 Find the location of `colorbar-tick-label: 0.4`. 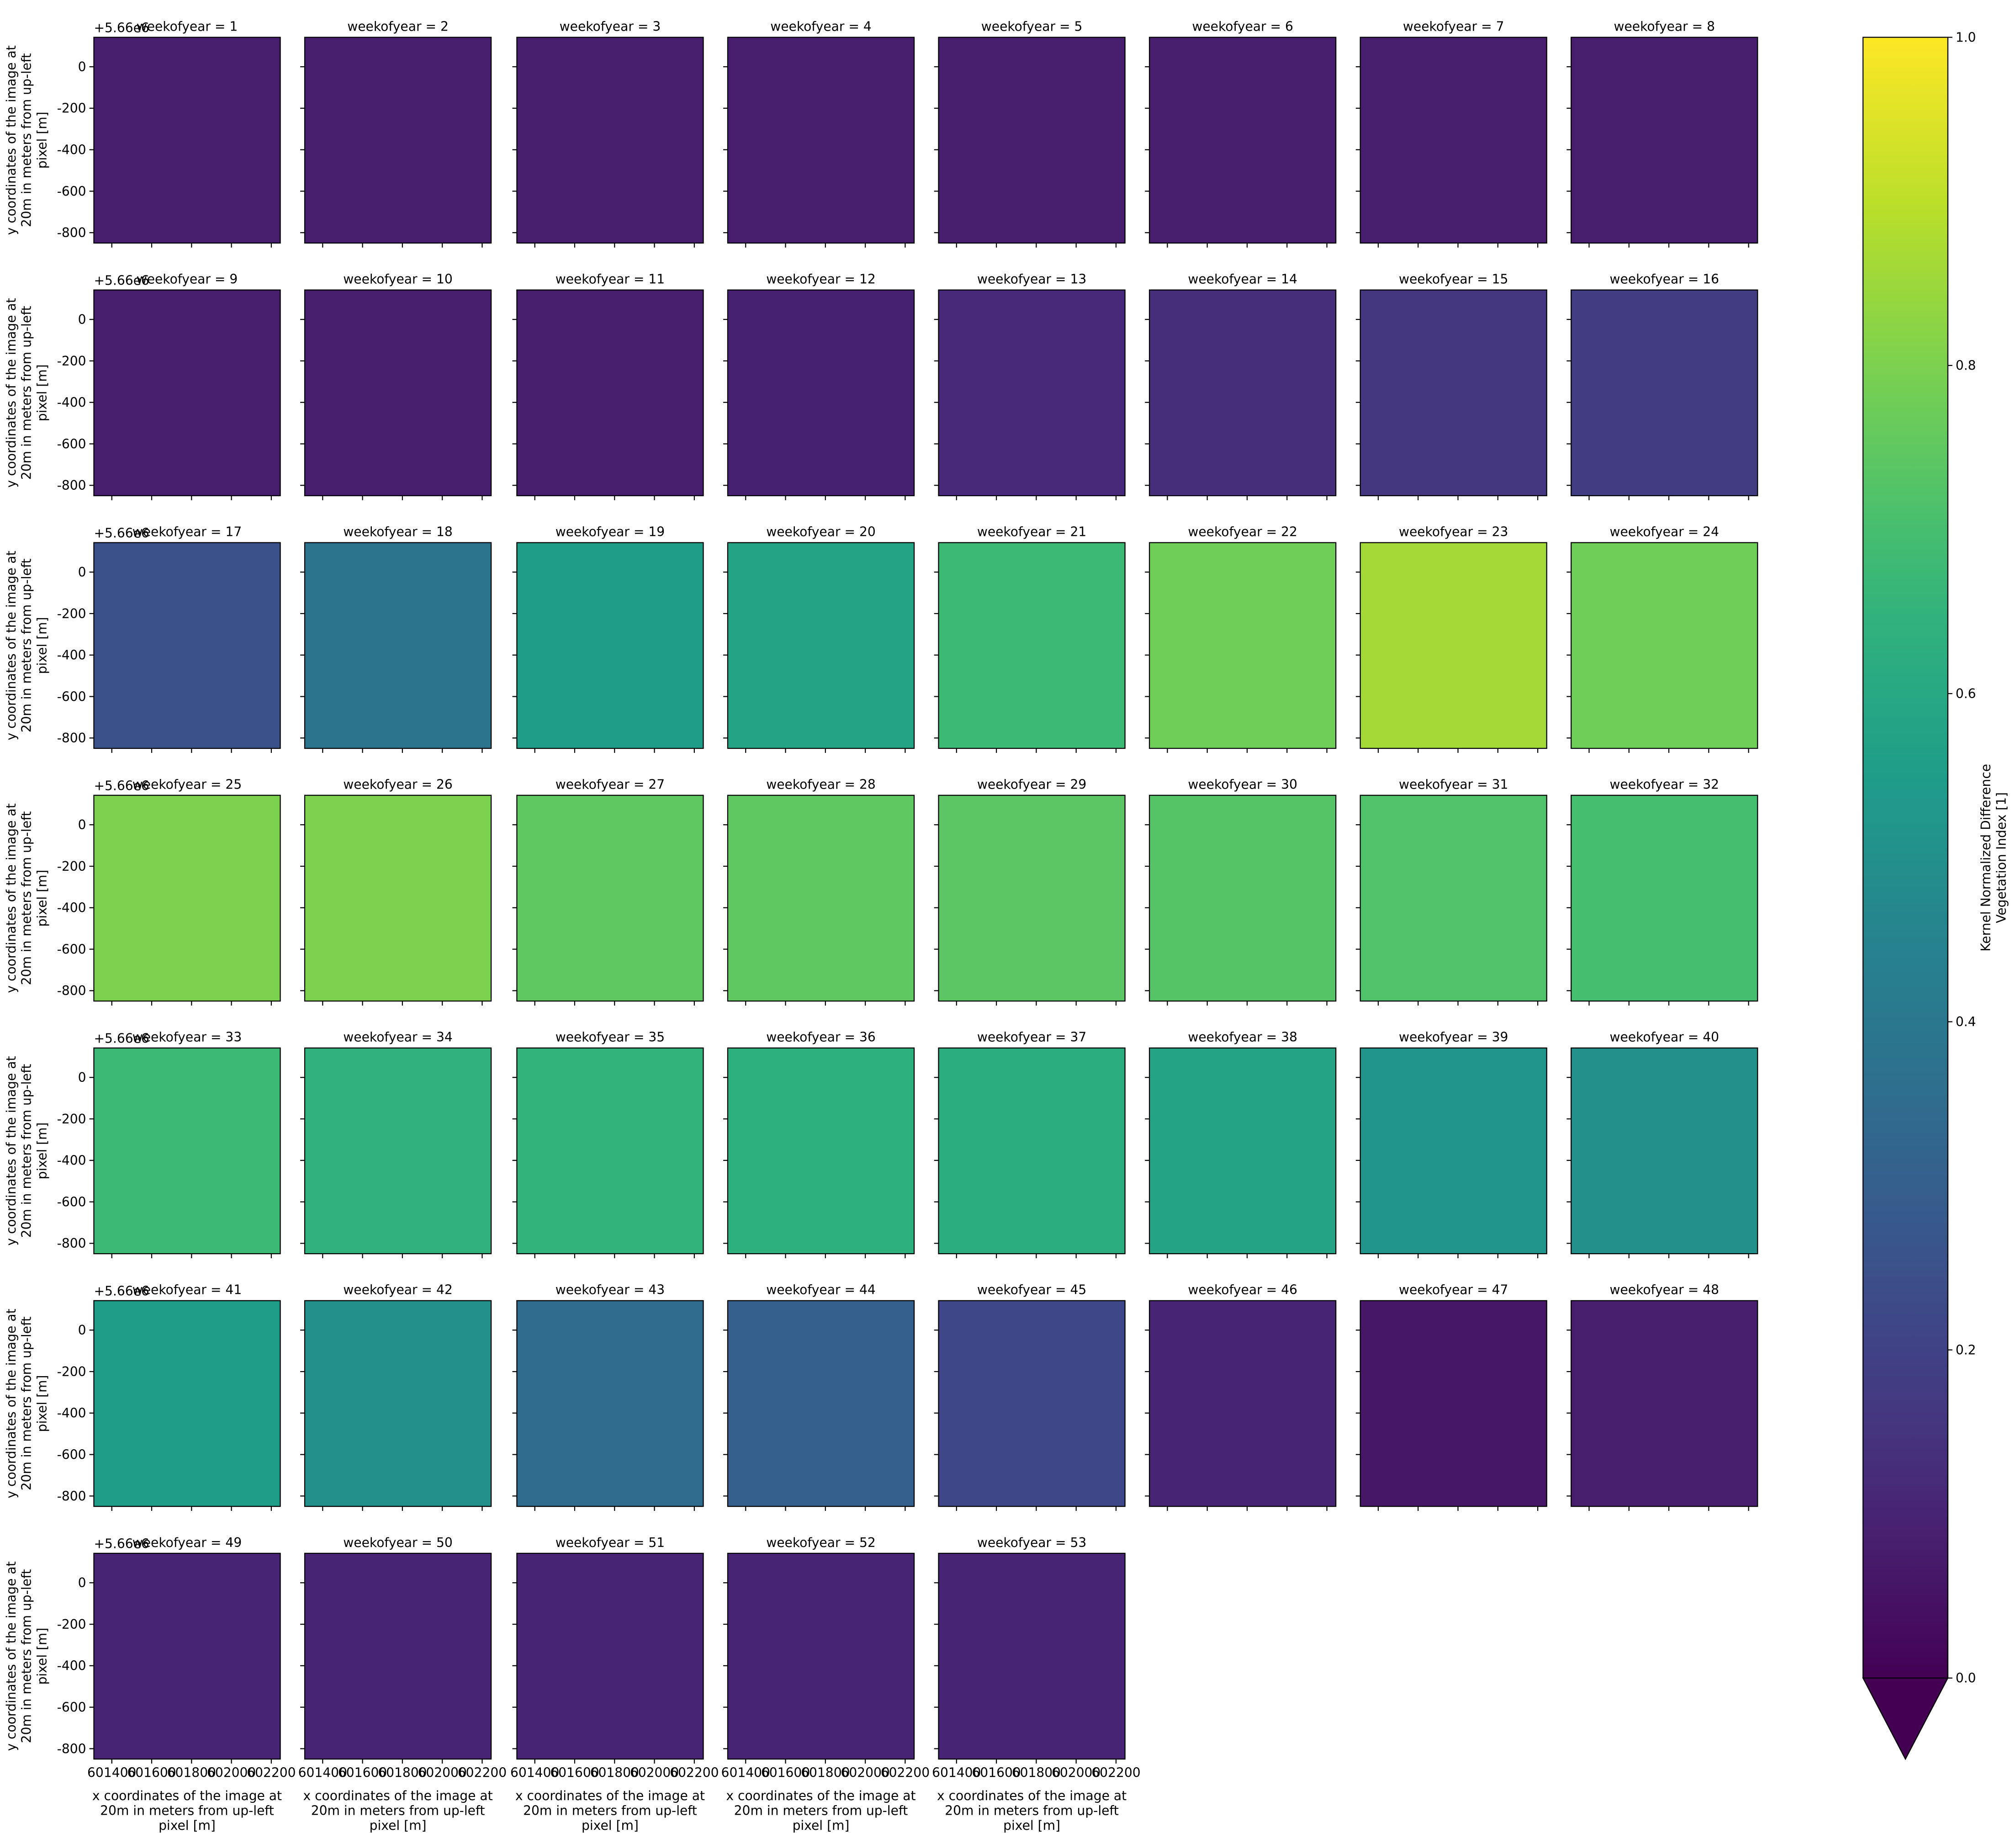

colorbar-tick-label: 0.4 is located at coordinates (1966, 1021).